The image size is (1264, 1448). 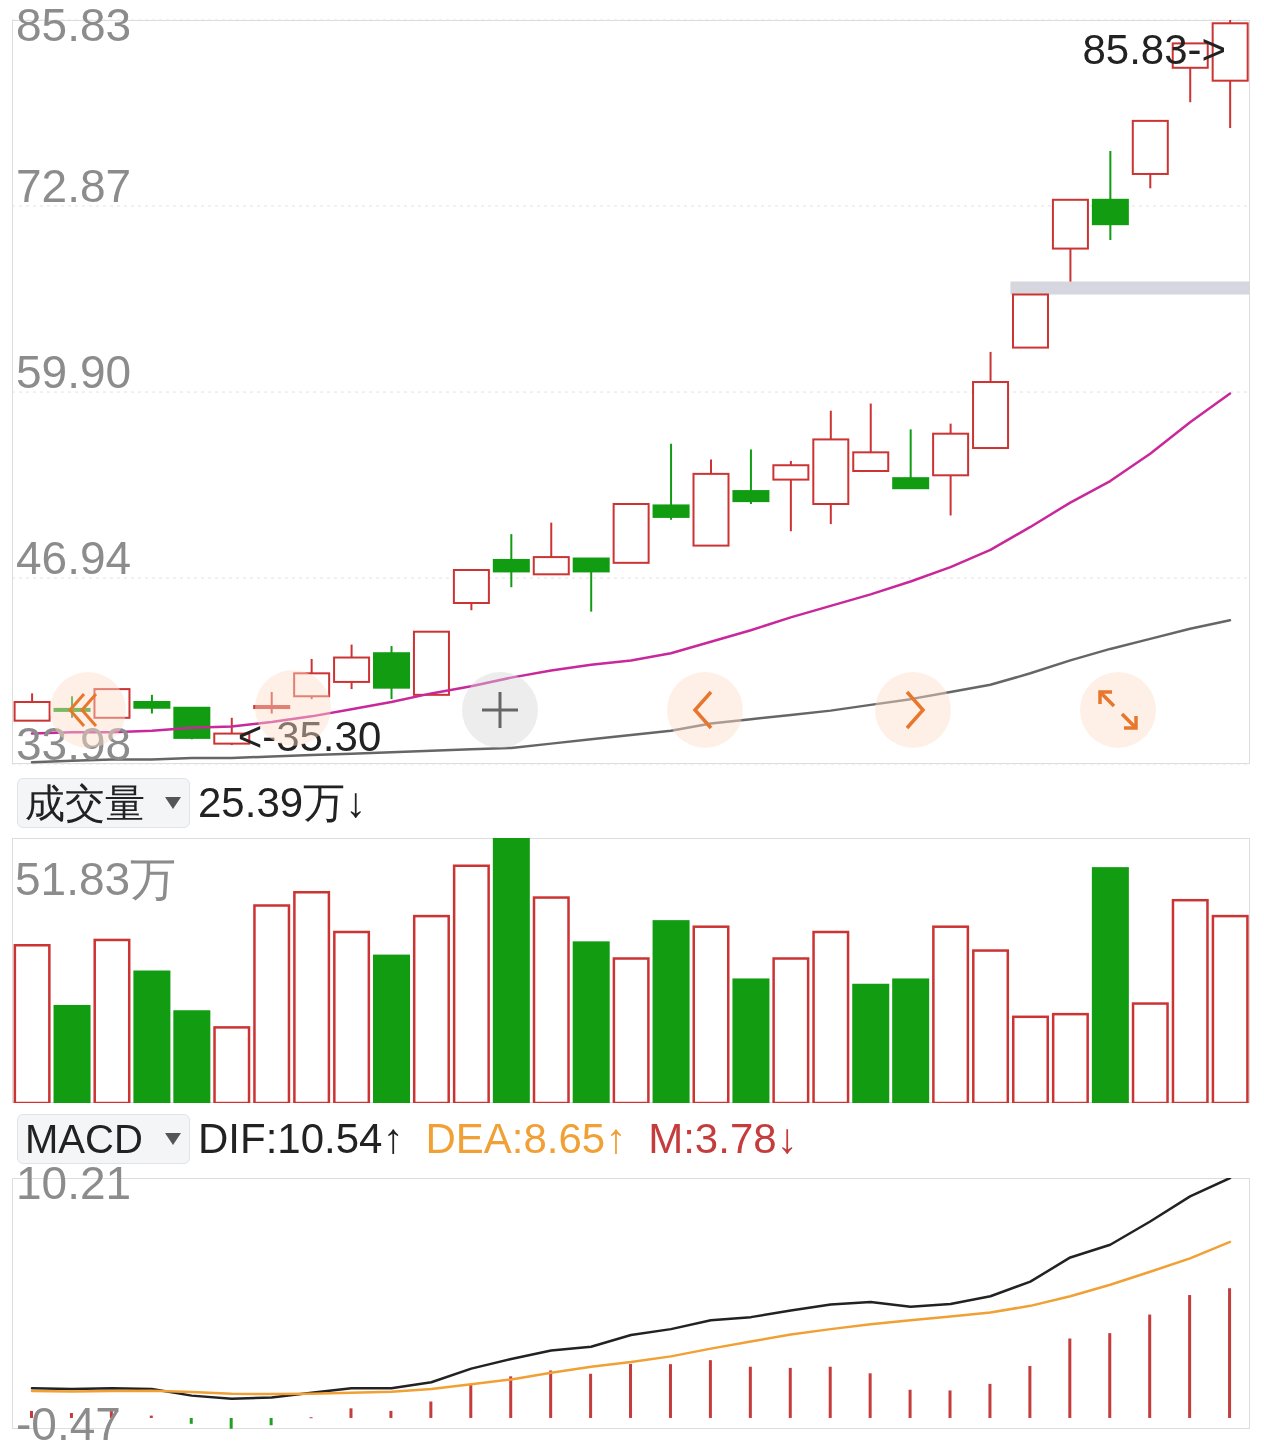 What do you see at coordinates (96, 879) in the screenshot?
I see `annotation: 51.83万` at bounding box center [96, 879].